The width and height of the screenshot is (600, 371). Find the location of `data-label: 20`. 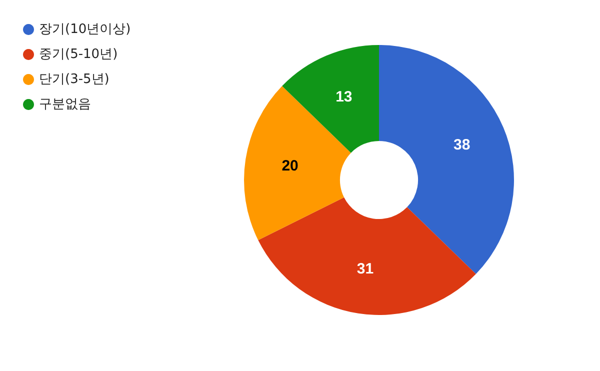

data-label: 20 is located at coordinates (290, 166).